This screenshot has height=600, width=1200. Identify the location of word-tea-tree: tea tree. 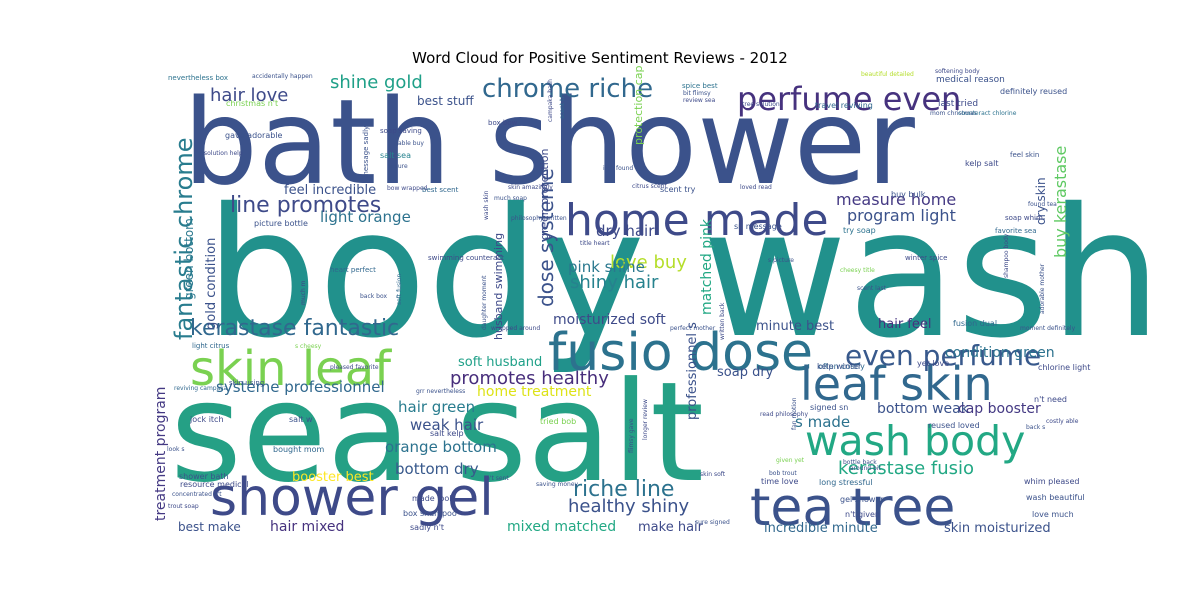
(852, 508).